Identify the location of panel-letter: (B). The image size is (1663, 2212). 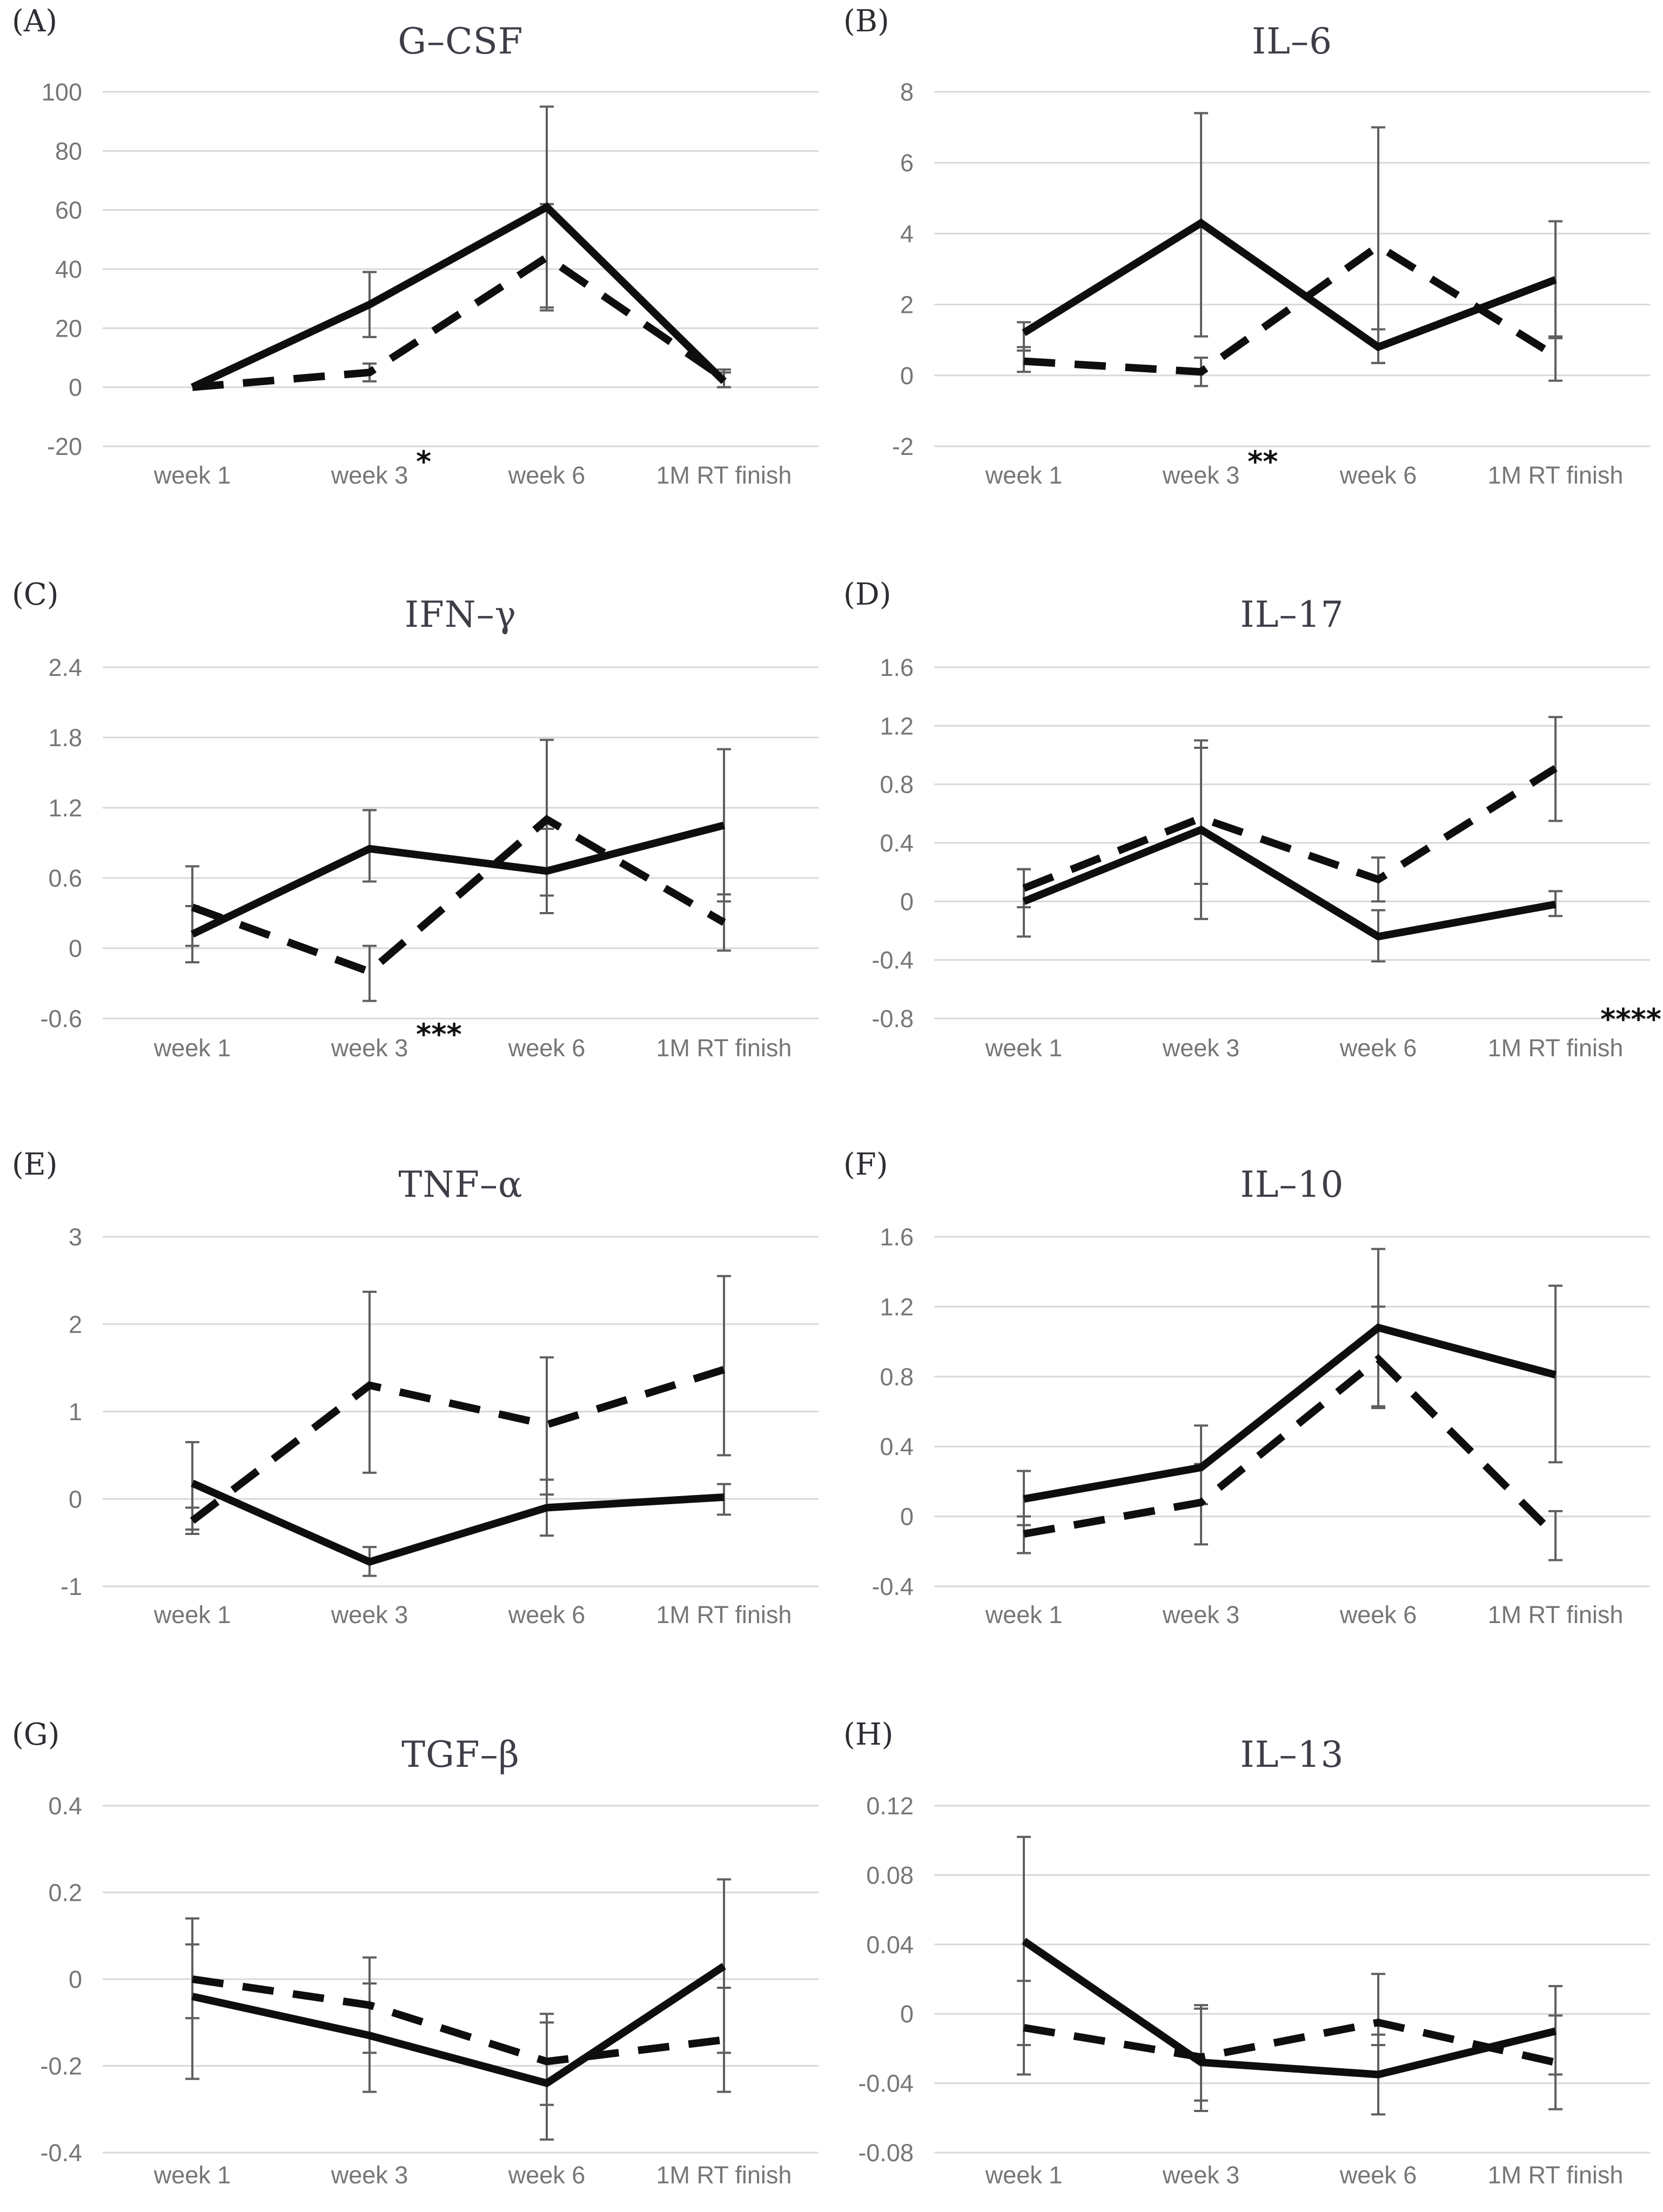
(866, 22).